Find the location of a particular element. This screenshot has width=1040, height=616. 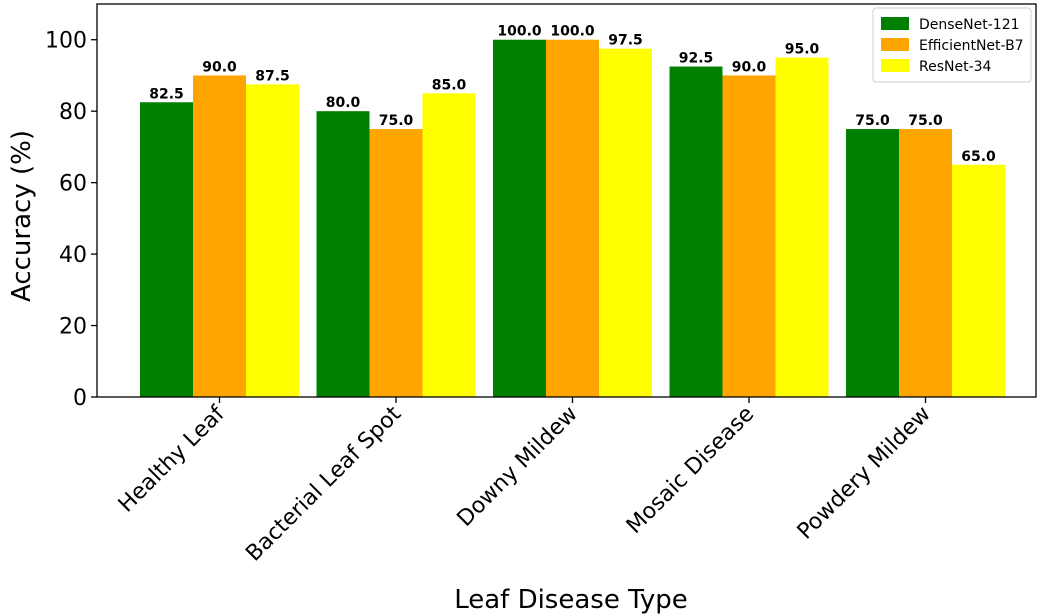

y-tick-label: 20 is located at coordinates (73, 327).